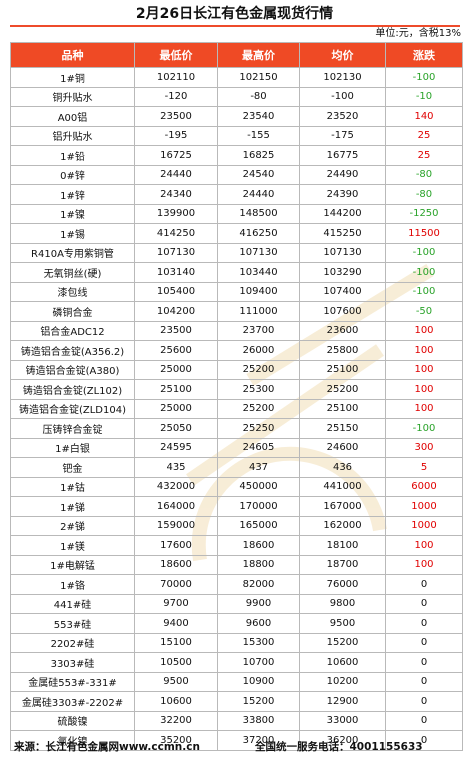  Describe the element at coordinates (236, 467) in the screenshot. I see `table-row: 钯金 435 437 436 5` at that location.